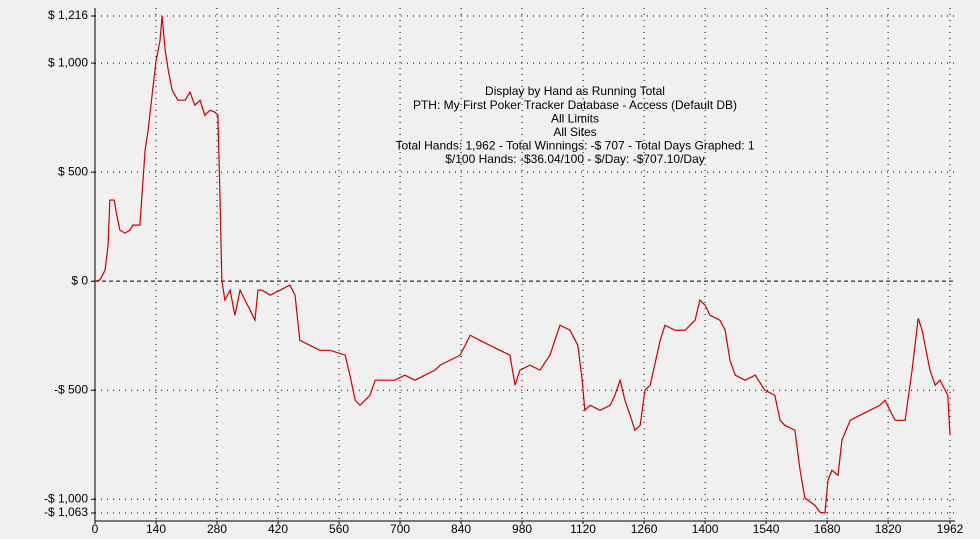  I want to click on x-tick-label: 420, so click(278, 529).